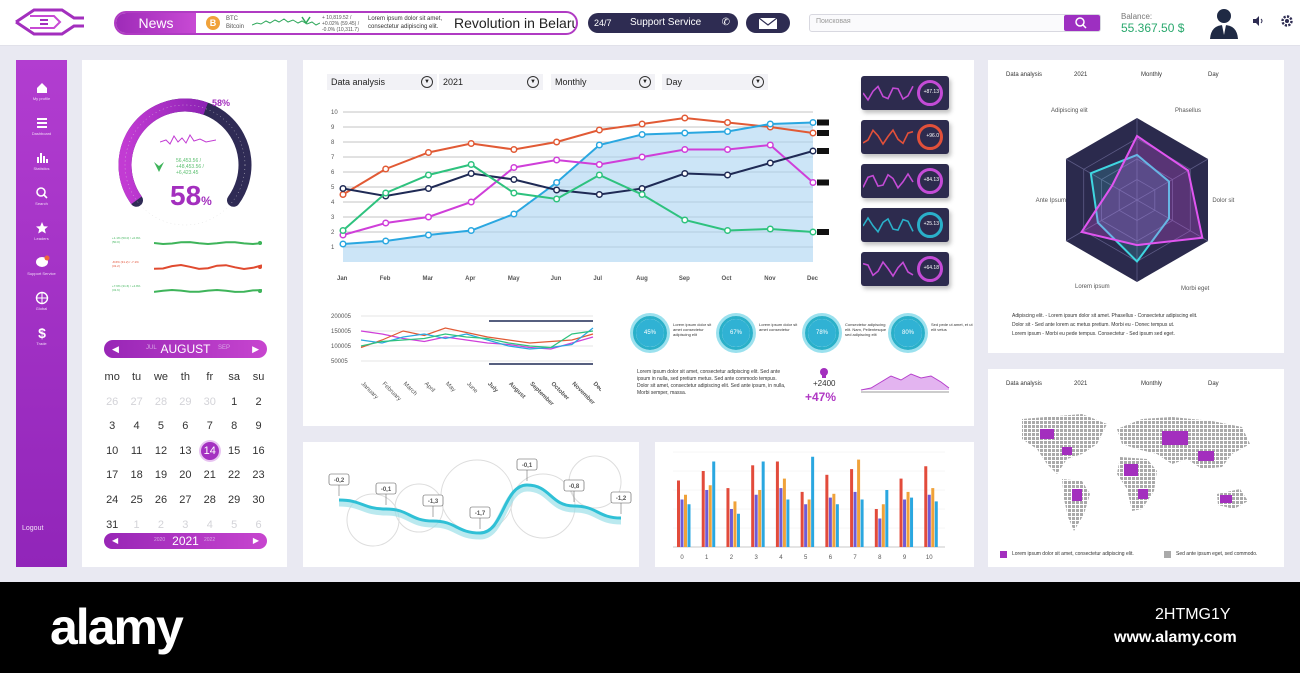  Describe the element at coordinates (255, 349) in the screenshot. I see `next-month-arrow-icon: ▶` at that location.